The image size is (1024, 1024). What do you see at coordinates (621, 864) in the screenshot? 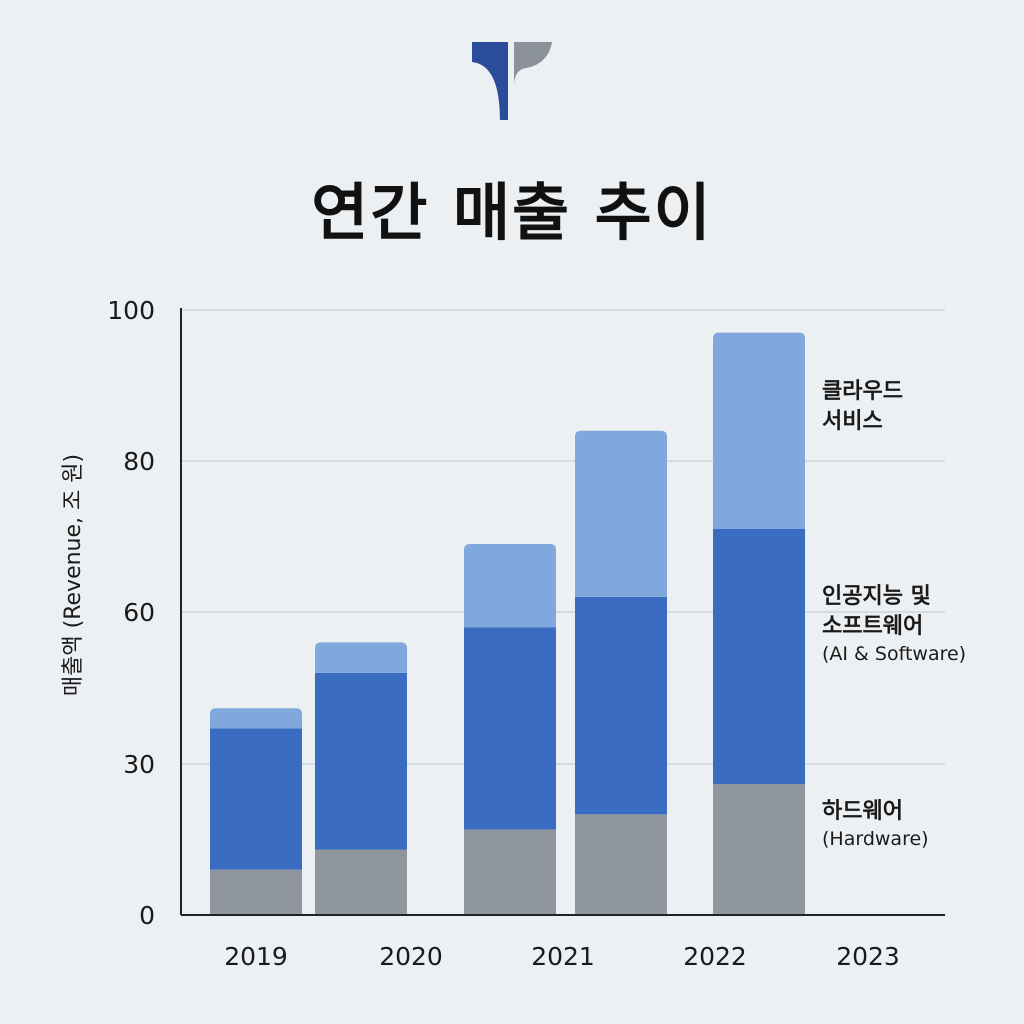
I see `bar-segment-hardware-2022` at bounding box center [621, 864].